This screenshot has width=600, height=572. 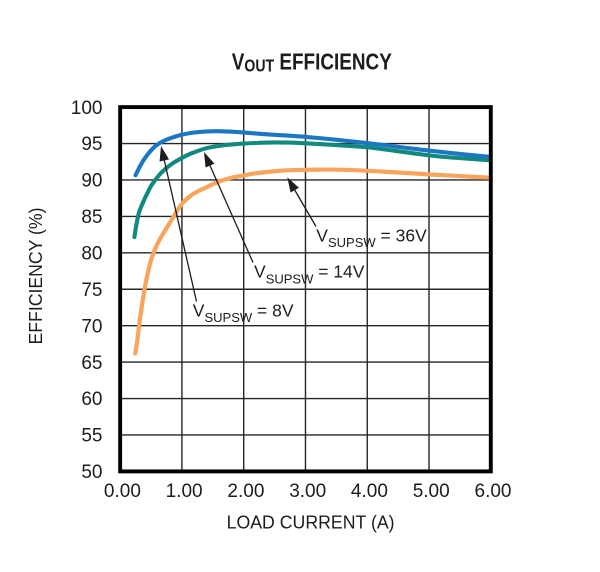 What do you see at coordinates (91, 363) in the screenshot?
I see `svg-text: 65` at bounding box center [91, 363].